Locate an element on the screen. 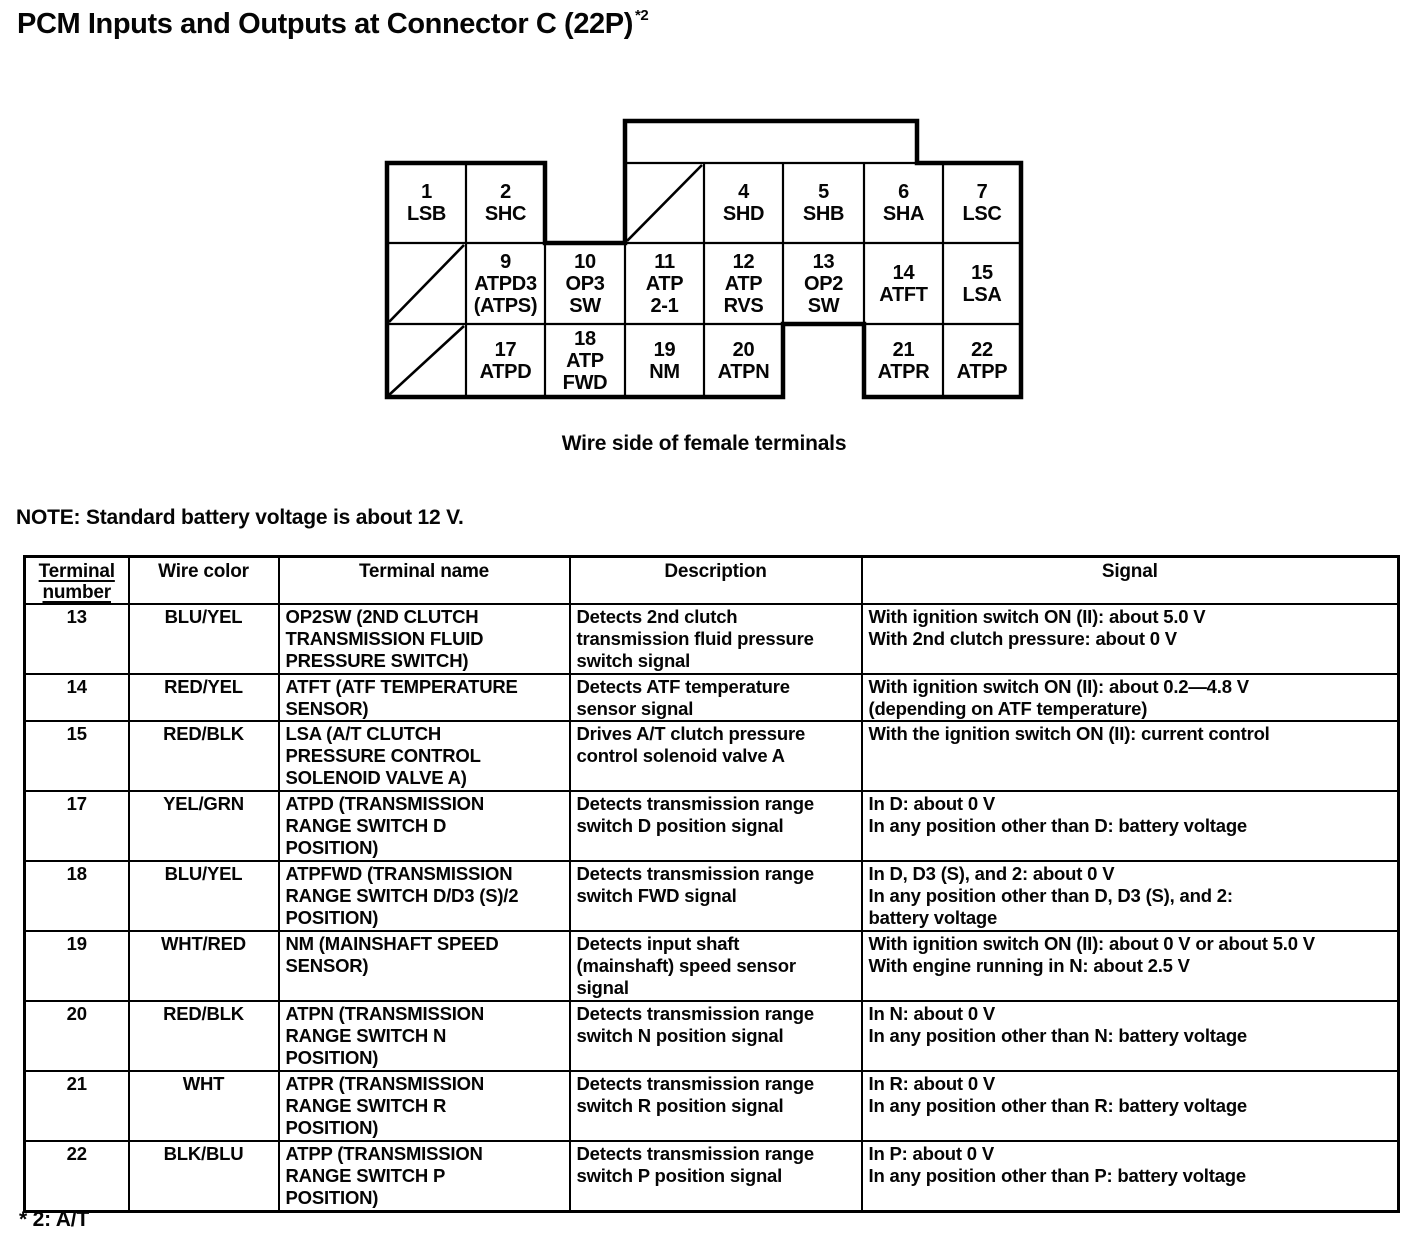  pin-number: 6 is located at coordinates (903, 192).